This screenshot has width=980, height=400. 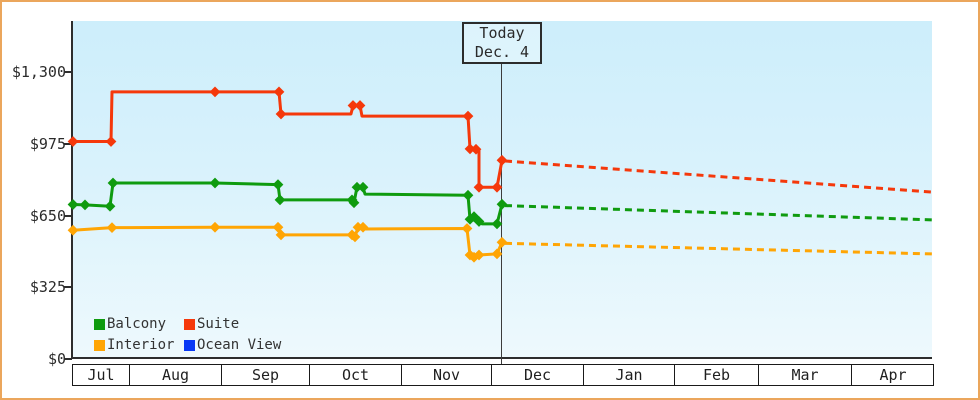 I want to click on legend-item-balcony: Balcony, so click(x=139, y=324).